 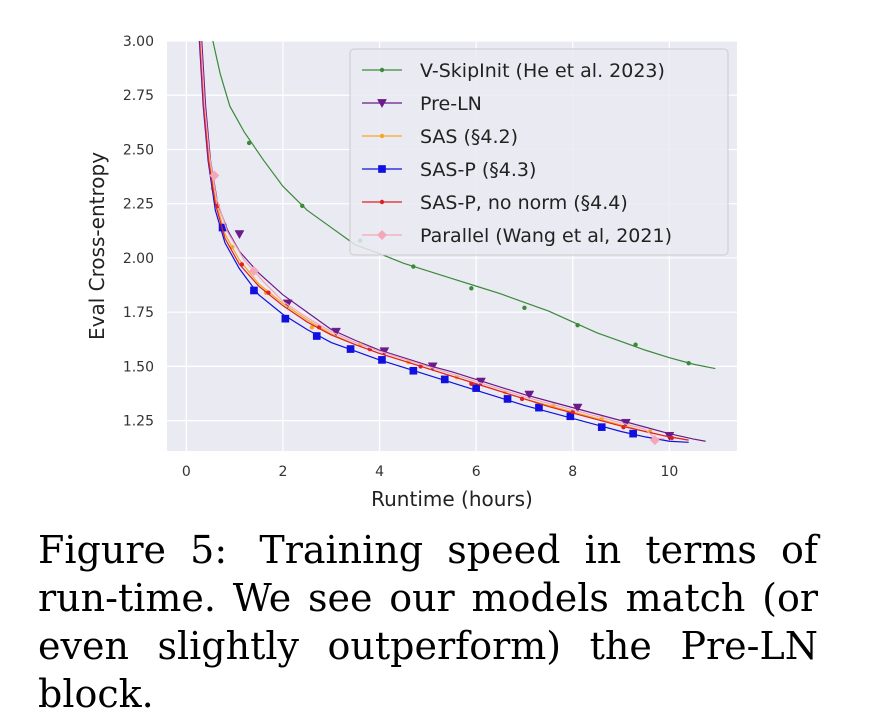 I want to click on x-tick-label: 10, so click(x=669, y=472).